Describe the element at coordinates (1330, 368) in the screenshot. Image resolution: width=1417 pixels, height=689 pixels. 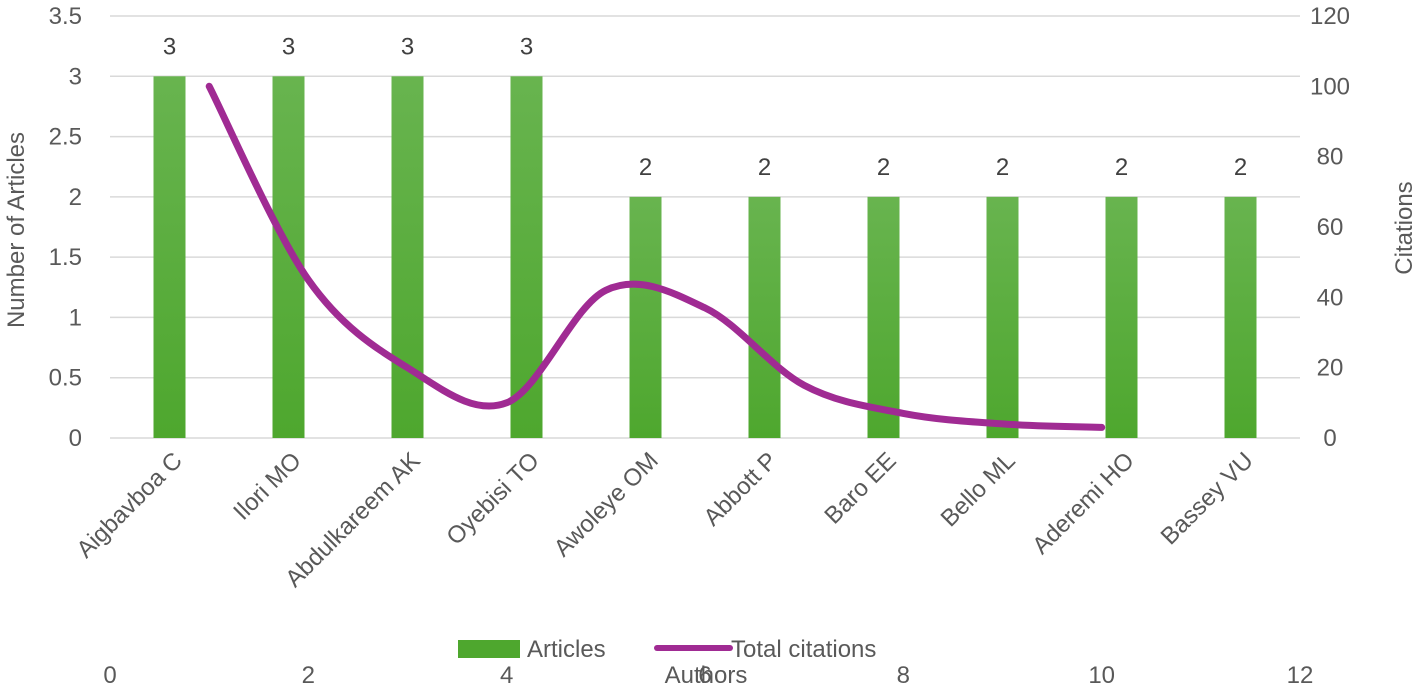
I see `right-tick-label: 20` at that location.